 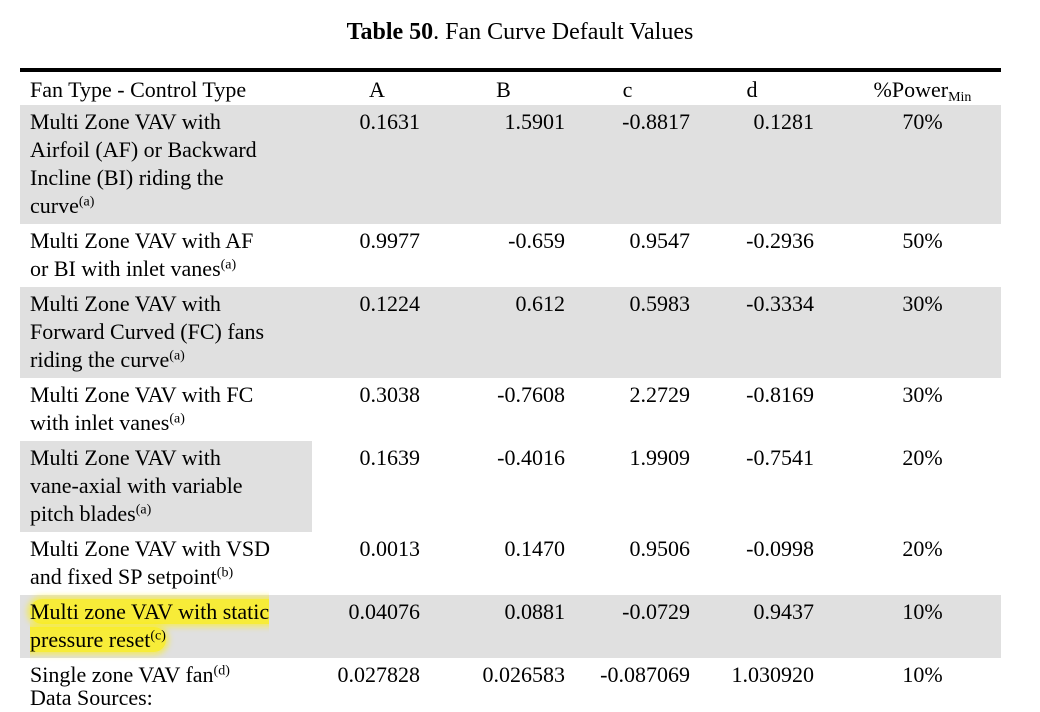 What do you see at coordinates (536, 240) in the screenshot?
I see `value-b-cell: -0.659` at bounding box center [536, 240].